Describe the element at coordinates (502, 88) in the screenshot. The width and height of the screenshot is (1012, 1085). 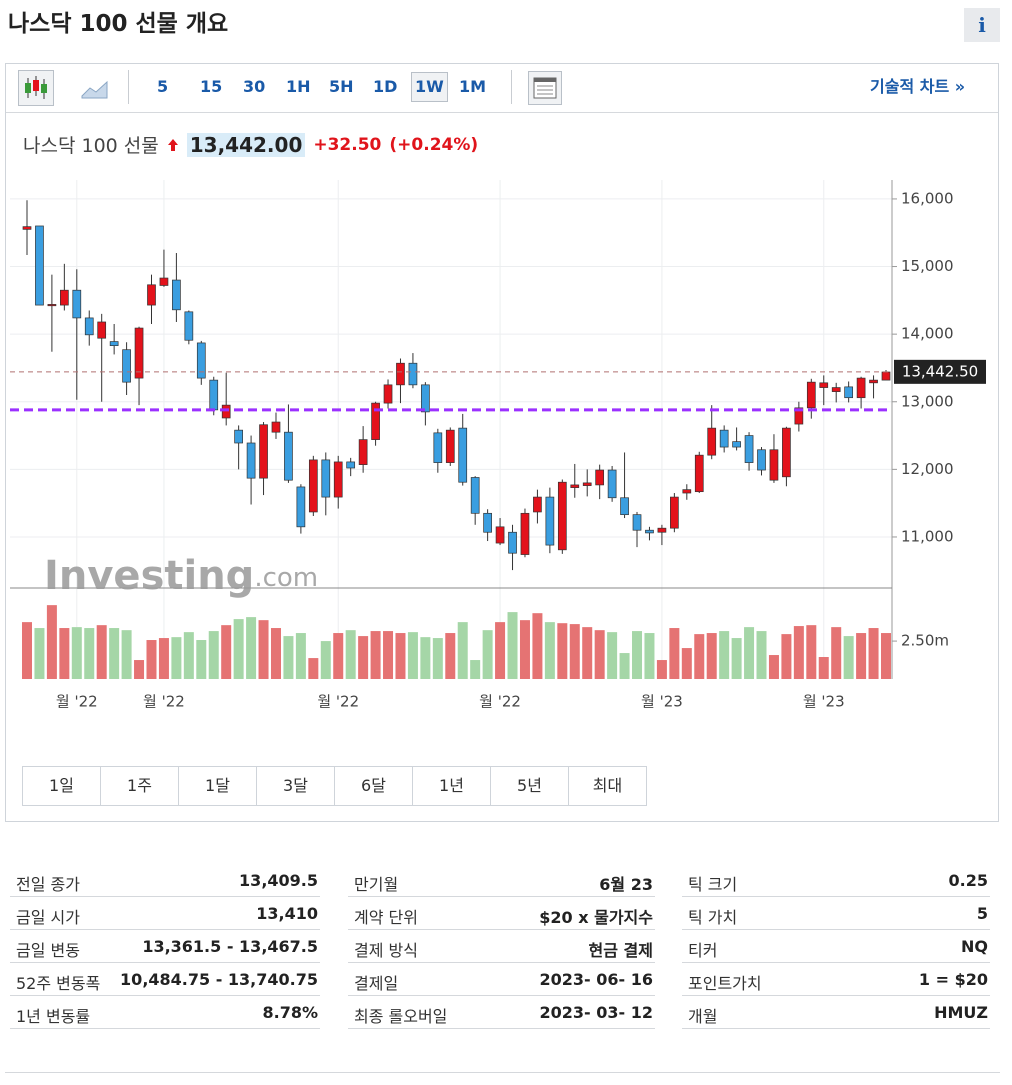
I see `toolbar: 5 15 30 1H 5H 1D 1W 1M` at that location.